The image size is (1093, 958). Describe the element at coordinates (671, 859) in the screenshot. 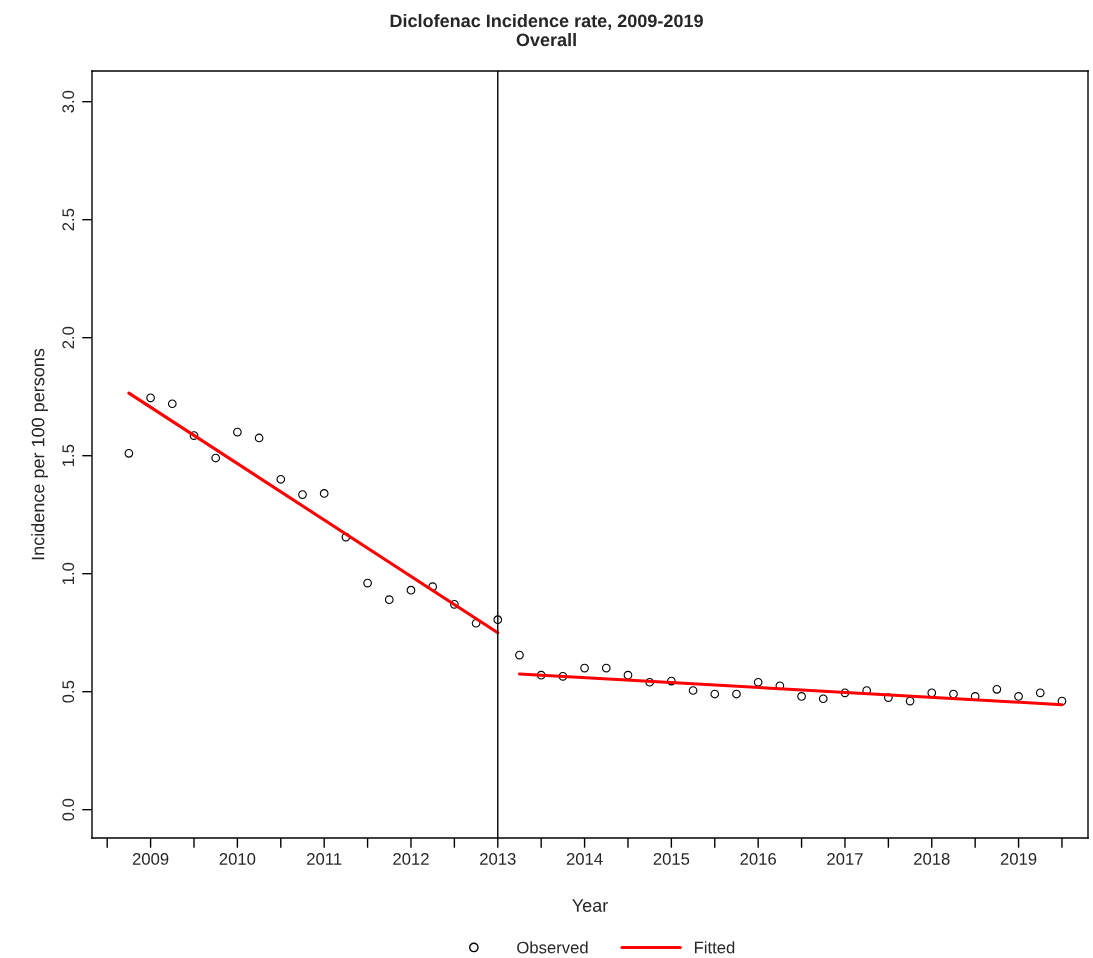

I see `x-tick-label: 2015` at that location.